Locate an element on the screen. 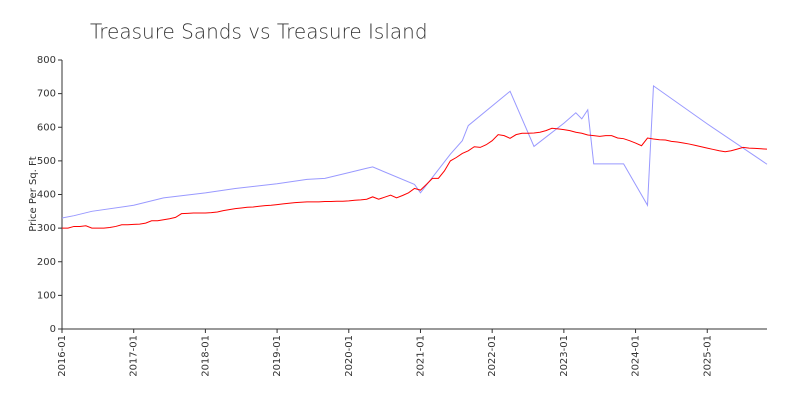  y-tick-label: 100 is located at coordinates (46, 295).